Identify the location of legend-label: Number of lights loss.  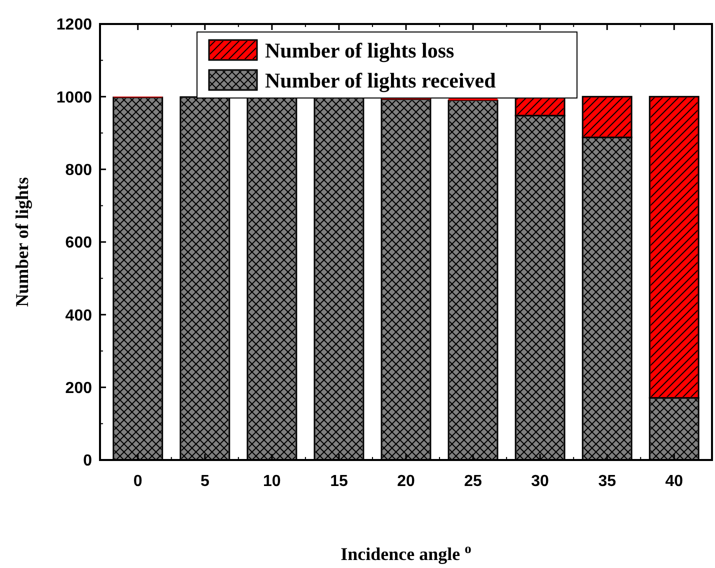
(359, 50).